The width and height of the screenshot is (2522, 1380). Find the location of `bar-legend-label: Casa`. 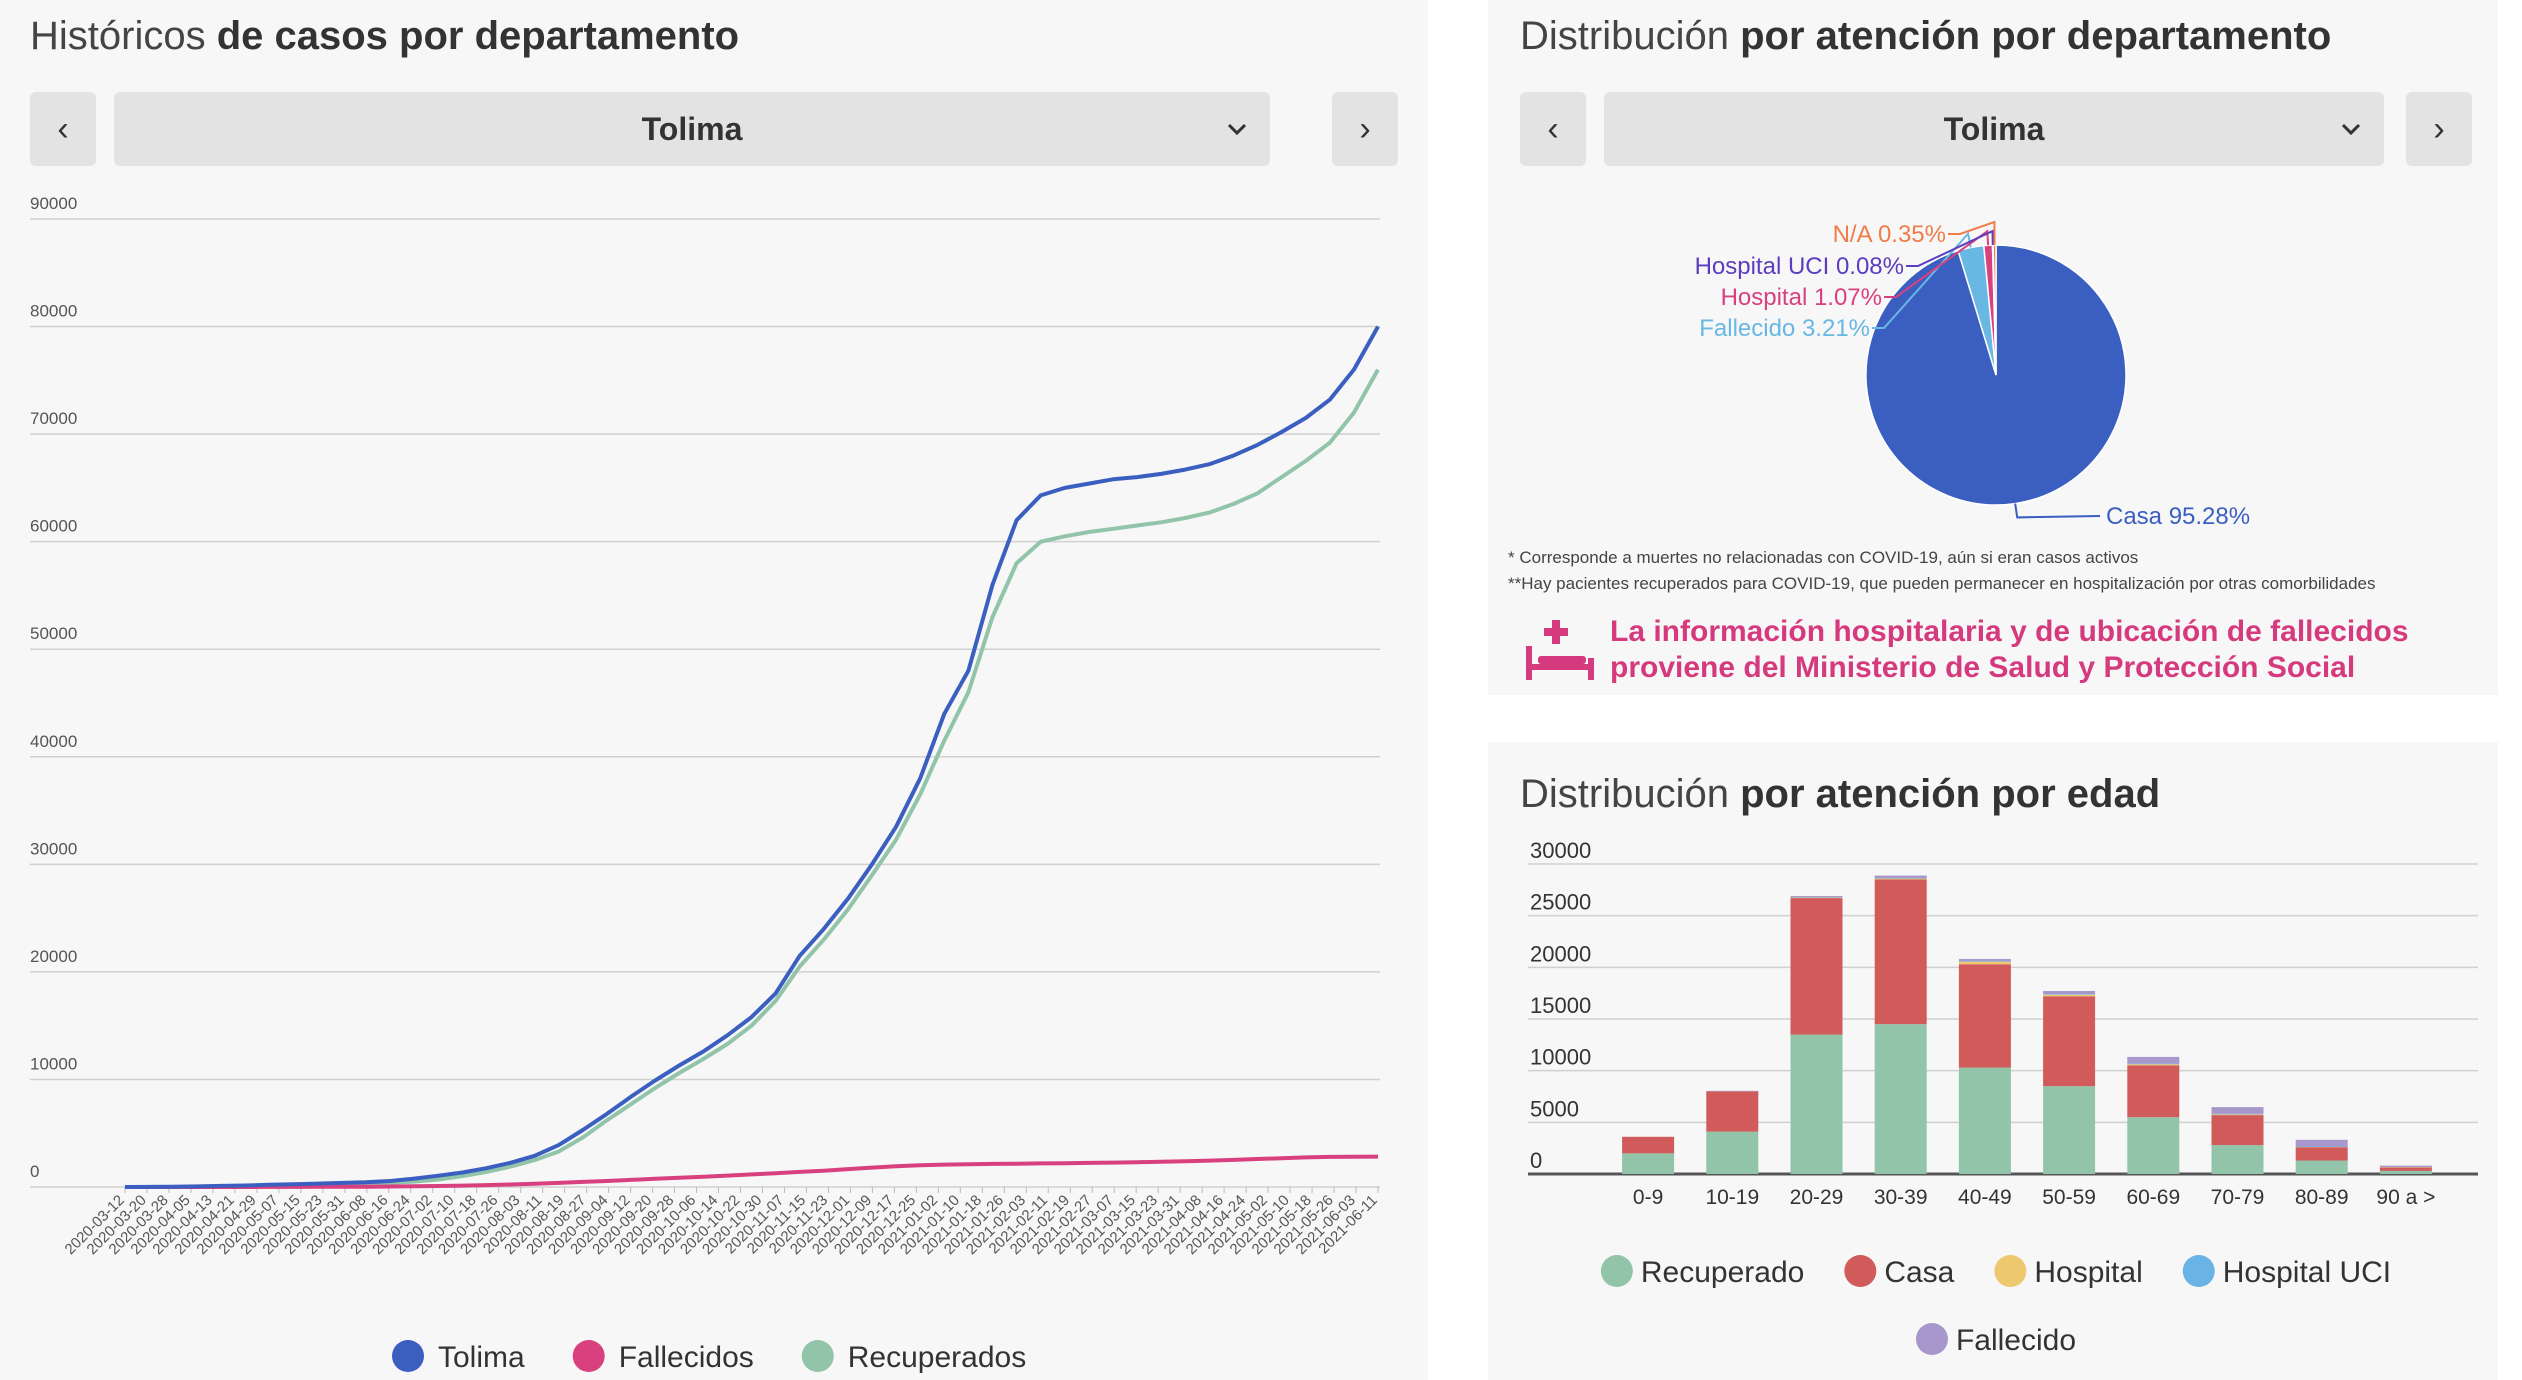

bar-legend-label: Casa is located at coordinates (1919, 1272).